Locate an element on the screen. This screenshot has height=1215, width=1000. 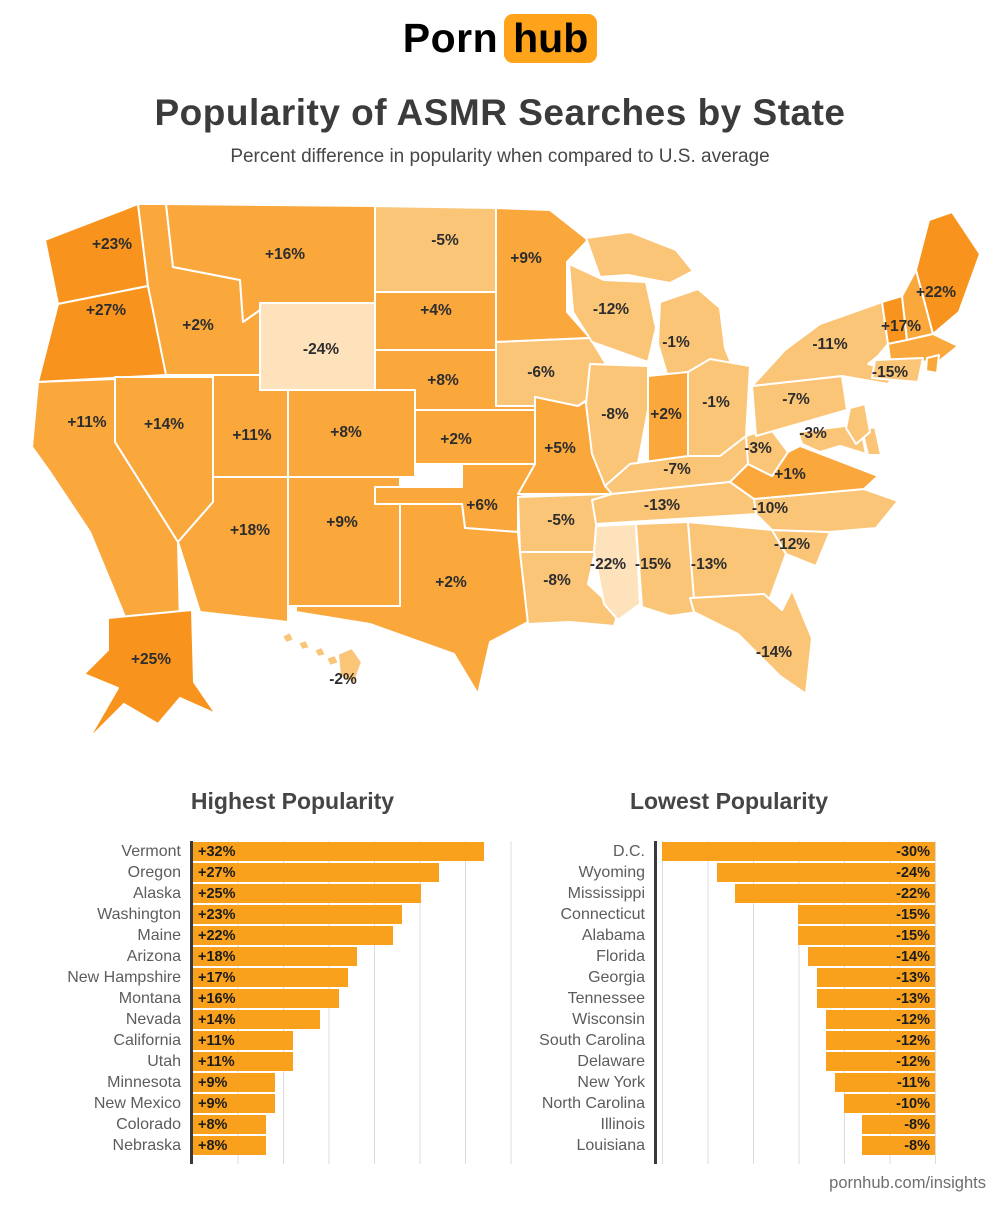
state-value-label-mi: -1% is located at coordinates (676, 342).